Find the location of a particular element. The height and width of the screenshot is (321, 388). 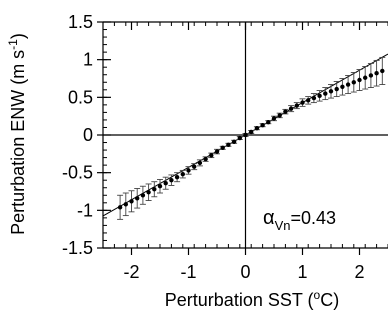

y-tick-label: 1 is located at coordinates (88, 60).